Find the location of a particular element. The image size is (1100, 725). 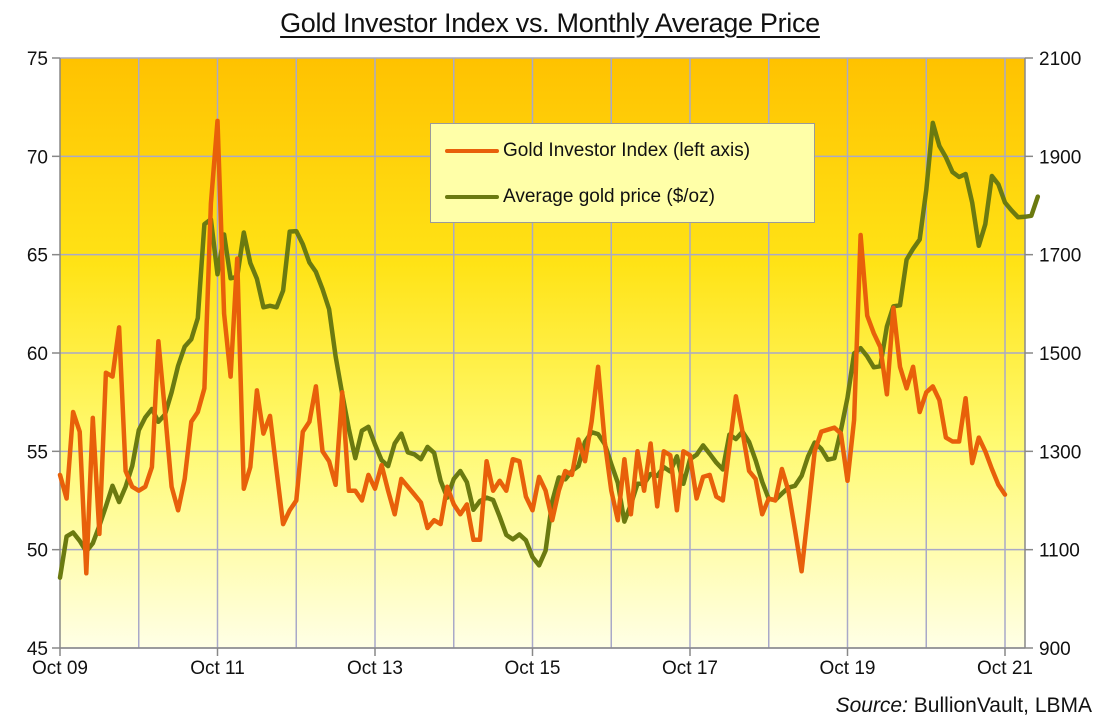

y-left-tick-label: 65 is located at coordinates (37, 256).